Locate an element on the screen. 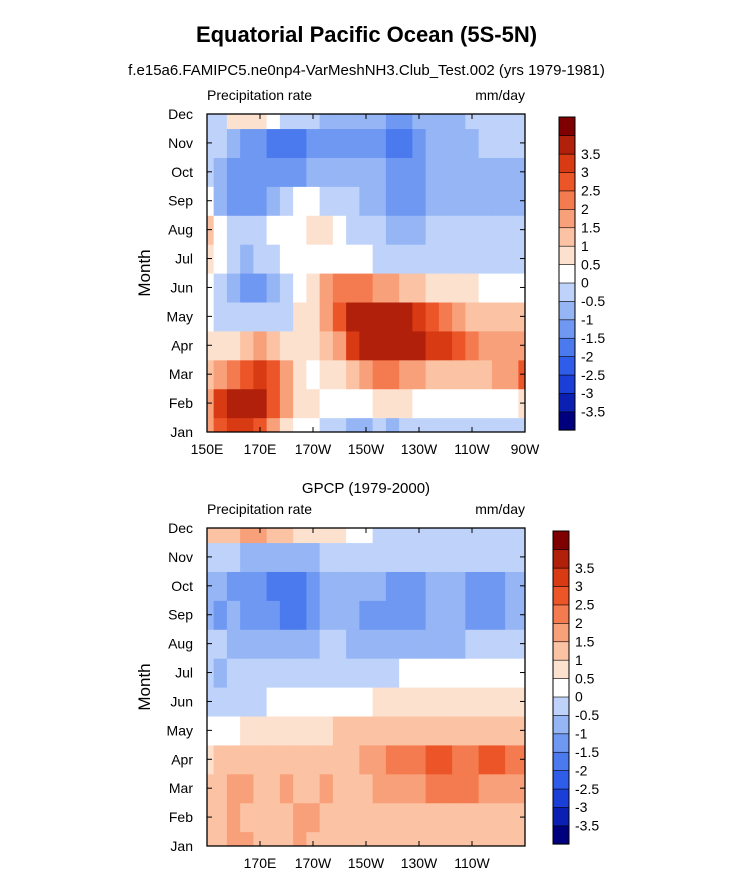  colorbar-tick-label: 3 is located at coordinates (585, 172).